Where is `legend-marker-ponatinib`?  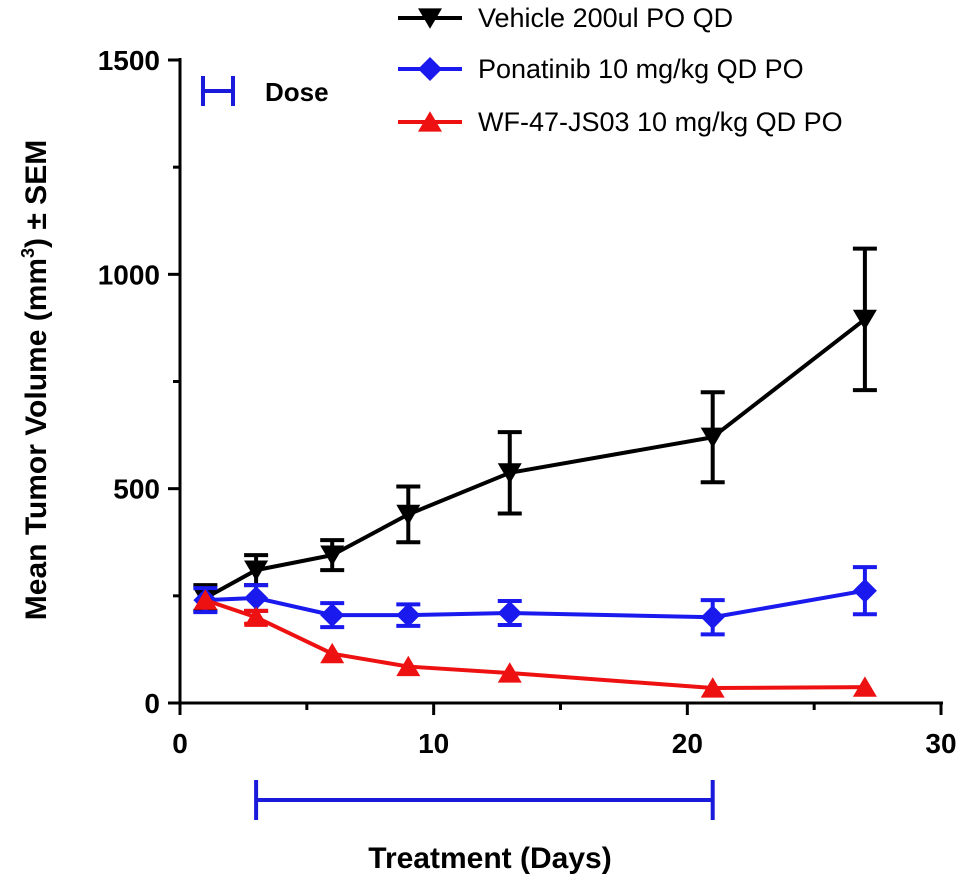
legend-marker-ponatinib is located at coordinates (430, 69).